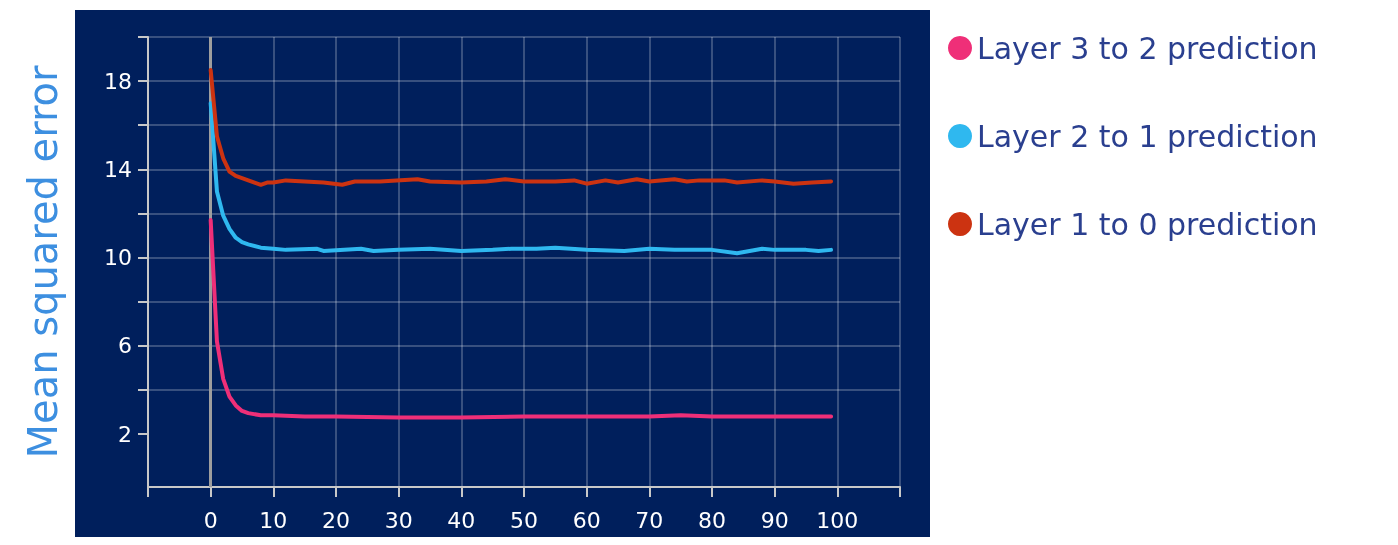  Describe the element at coordinates (210, 520) in the screenshot. I see `x-tick-label: 0` at that location.